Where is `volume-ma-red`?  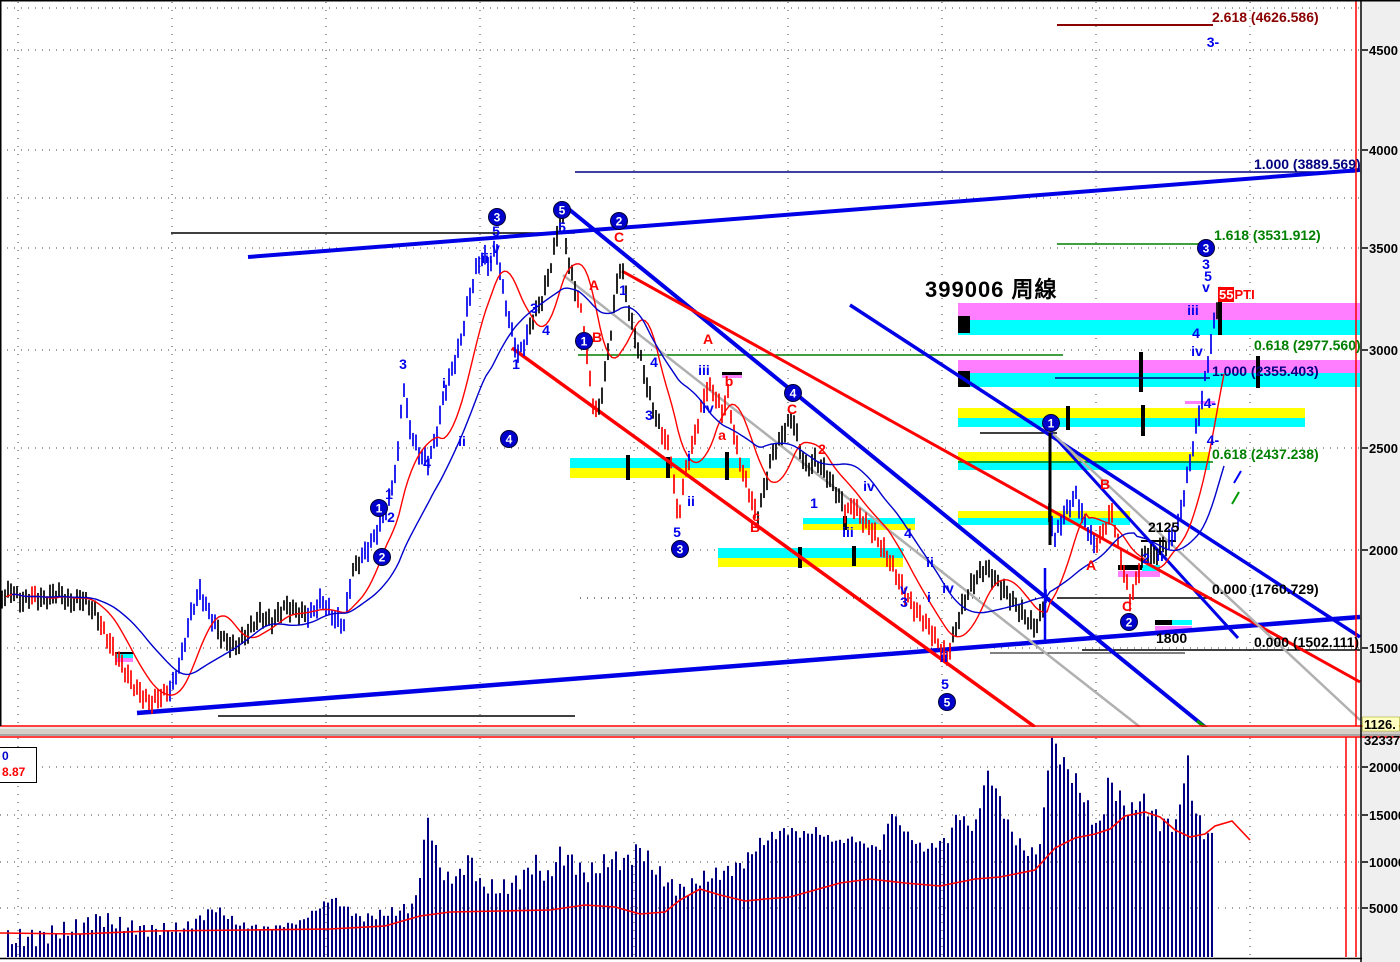 volume-ma-red is located at coordinates (625, 873).